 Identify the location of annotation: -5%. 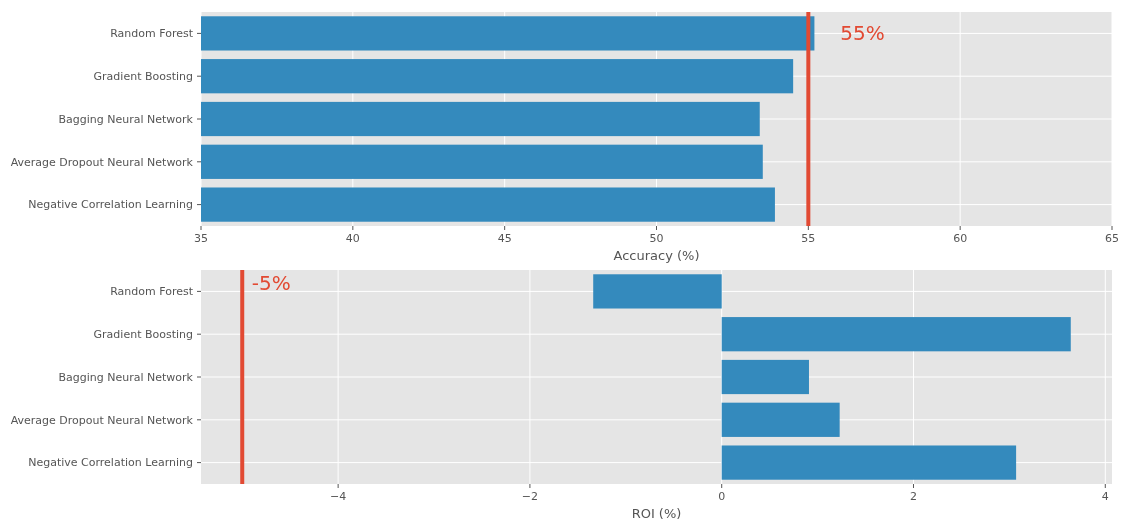
(271, 283).